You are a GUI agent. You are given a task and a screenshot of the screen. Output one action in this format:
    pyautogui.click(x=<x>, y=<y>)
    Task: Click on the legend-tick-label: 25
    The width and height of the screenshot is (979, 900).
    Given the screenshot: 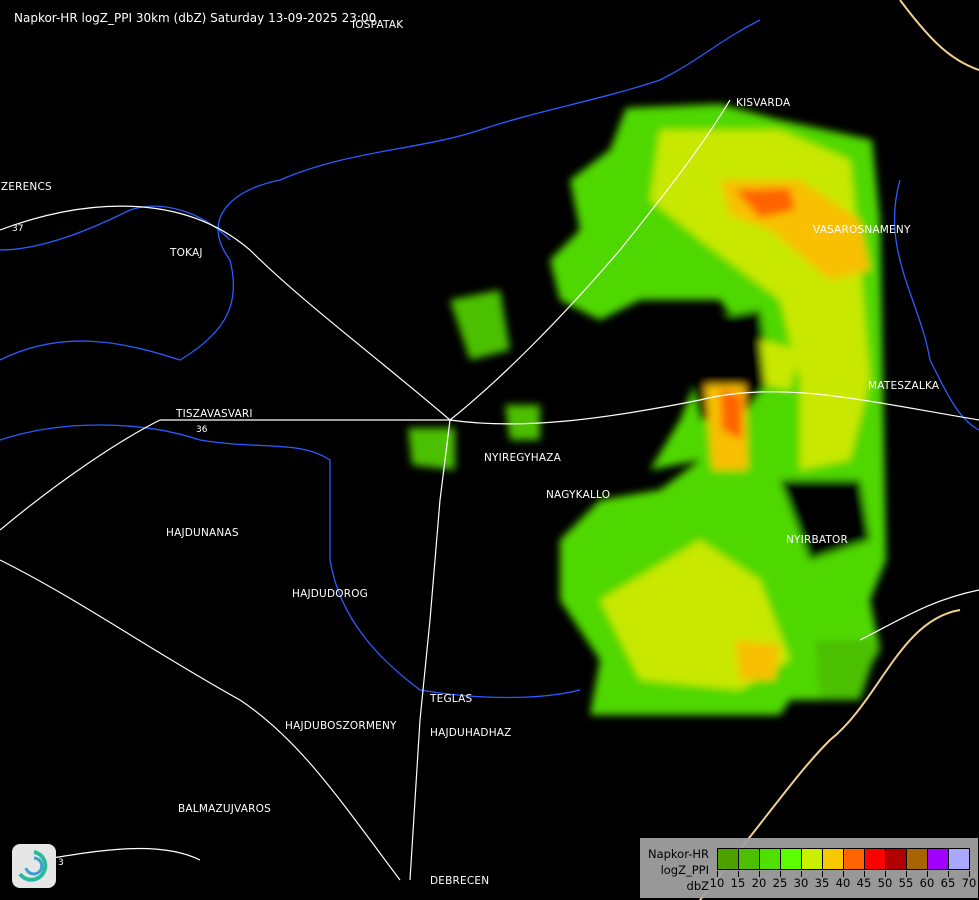 What is the action you would take?
    pyautogui.click(x=780, y=883)
    